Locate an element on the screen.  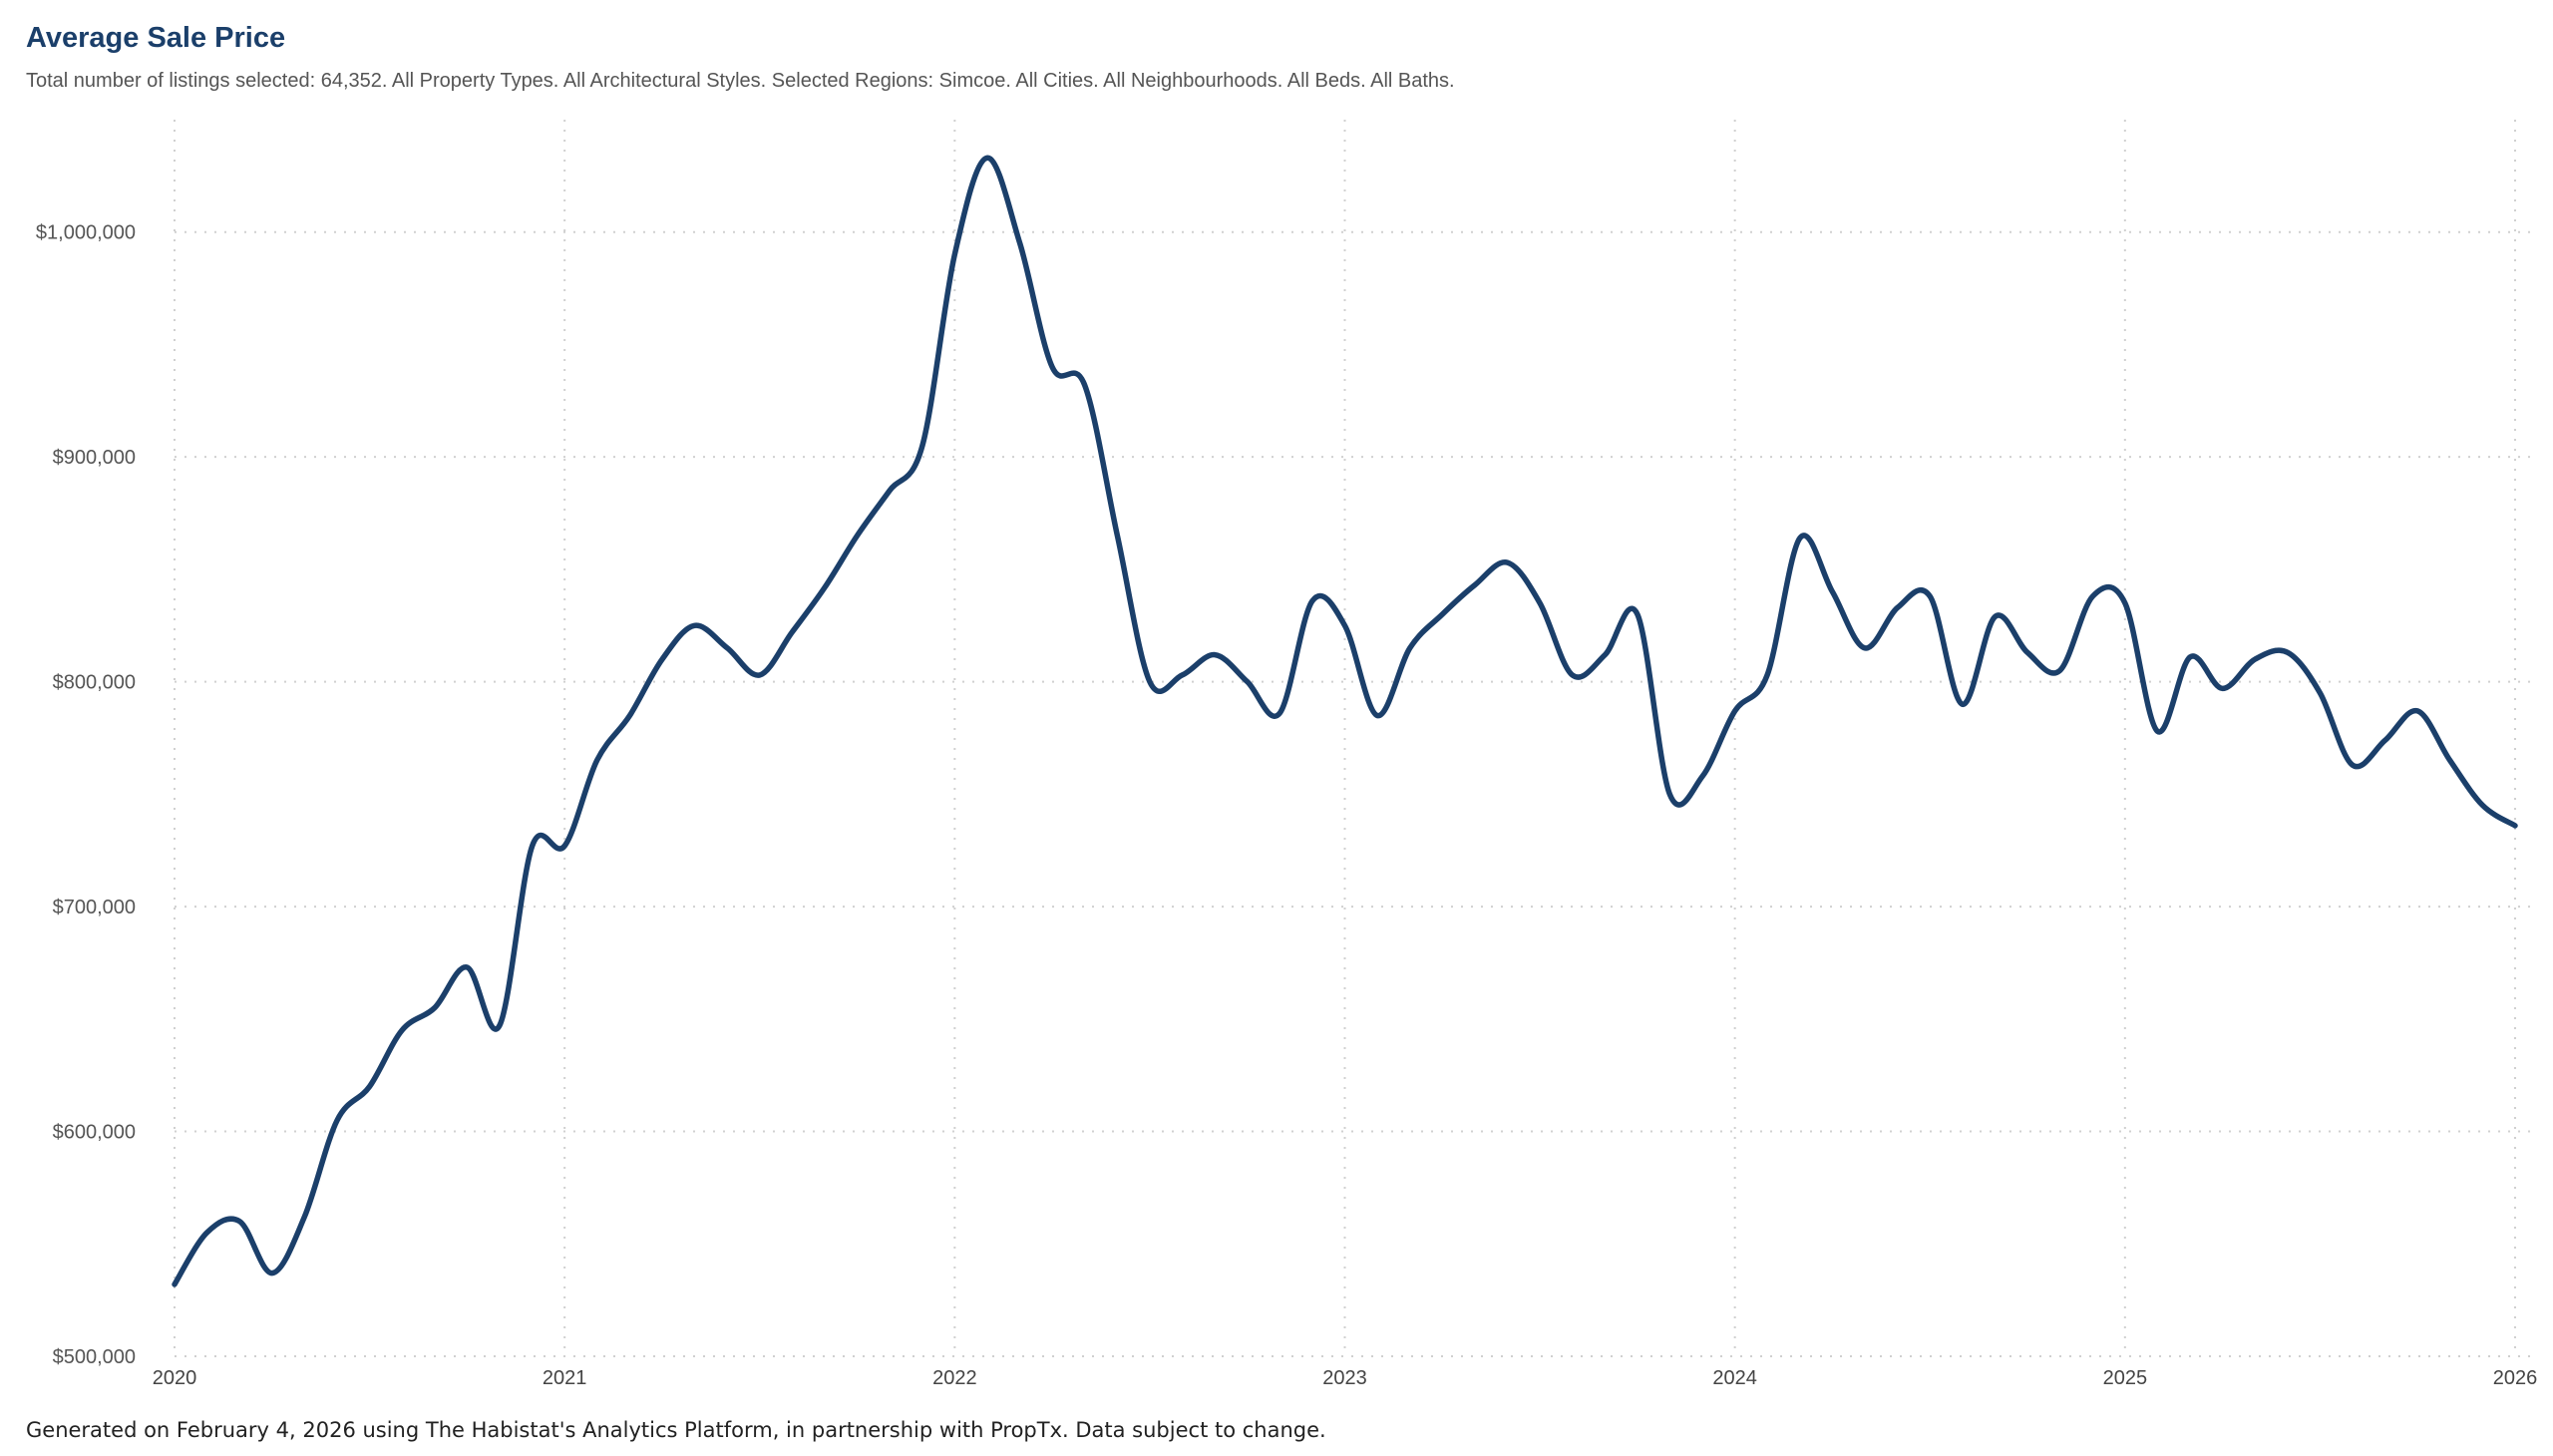
x-tick-label: 2021 is located at coordinates (565, 1378).